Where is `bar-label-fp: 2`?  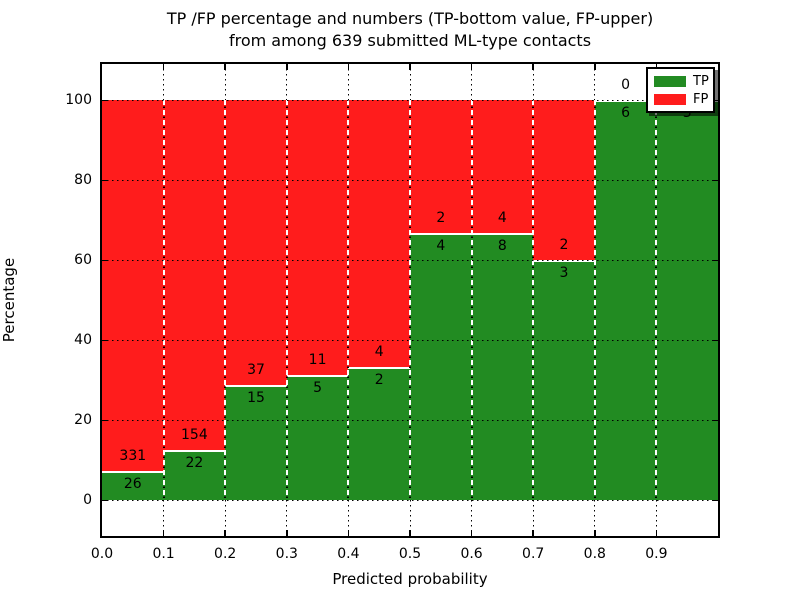 bar-label-fp: 2 is located at coordinates (564, 245).